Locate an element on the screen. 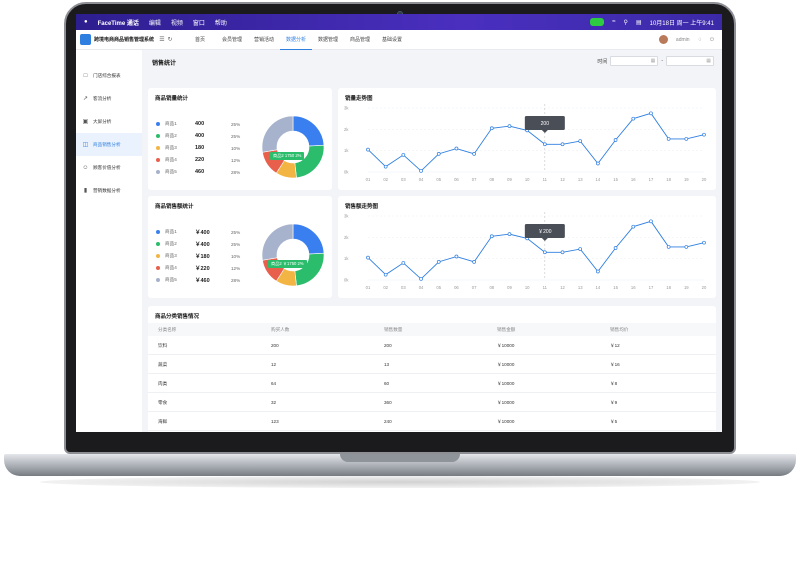  sidebar-item-traffic: ↗ 客流分析 is located at coordinates (109, 98).